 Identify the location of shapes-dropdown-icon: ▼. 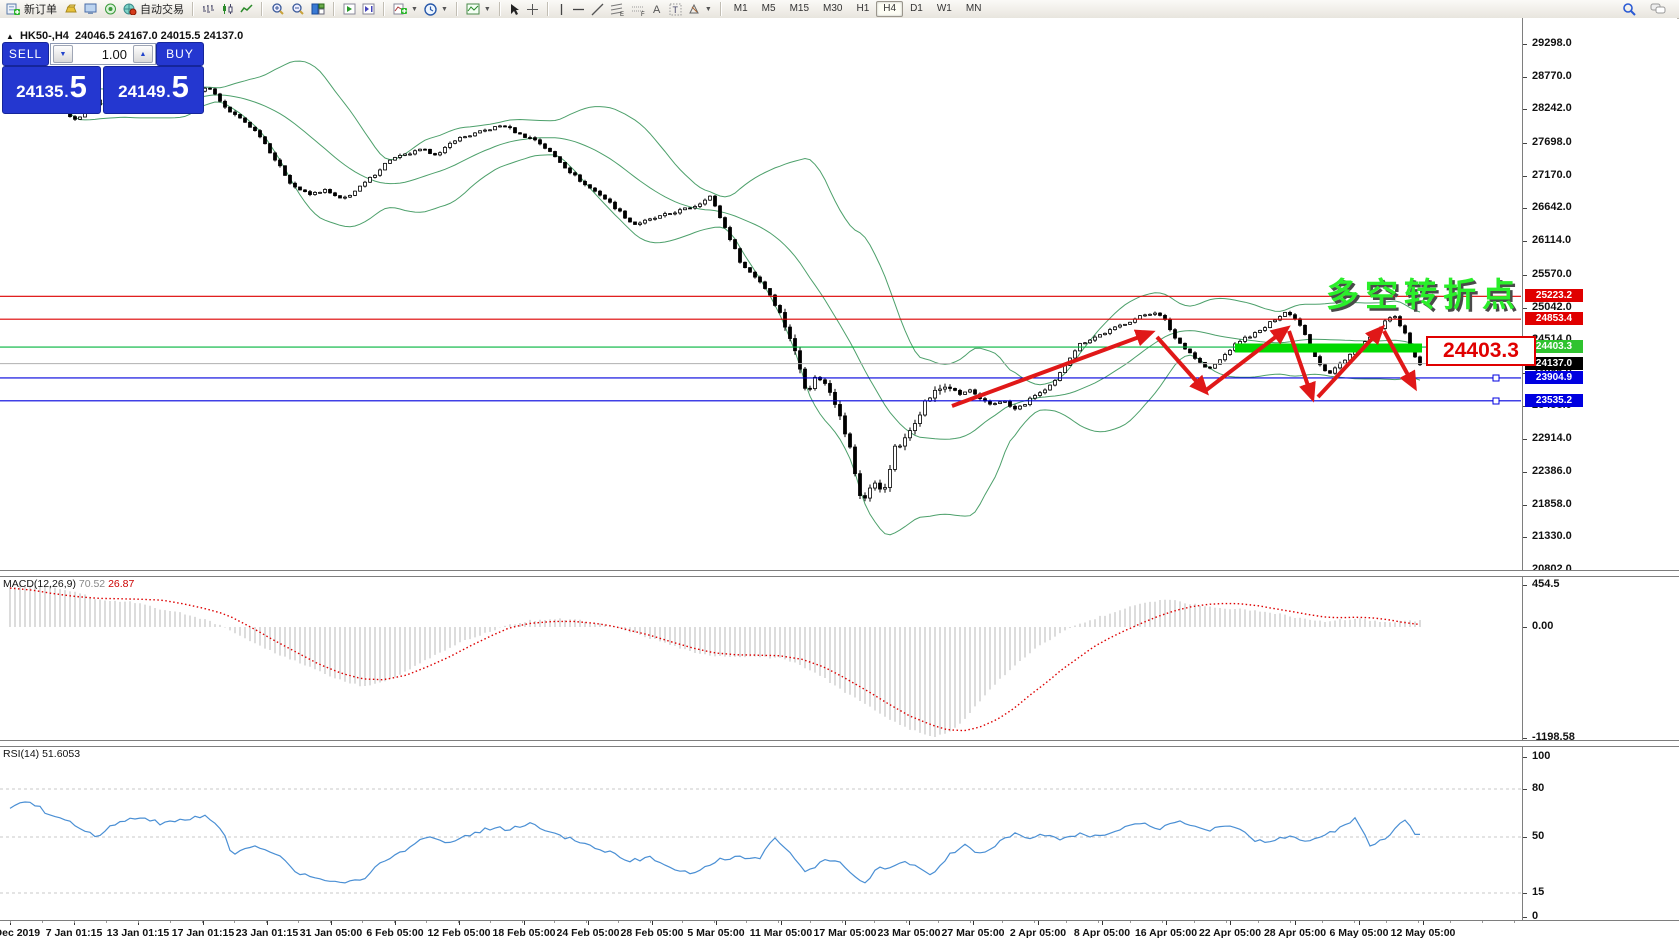
(708, 9).